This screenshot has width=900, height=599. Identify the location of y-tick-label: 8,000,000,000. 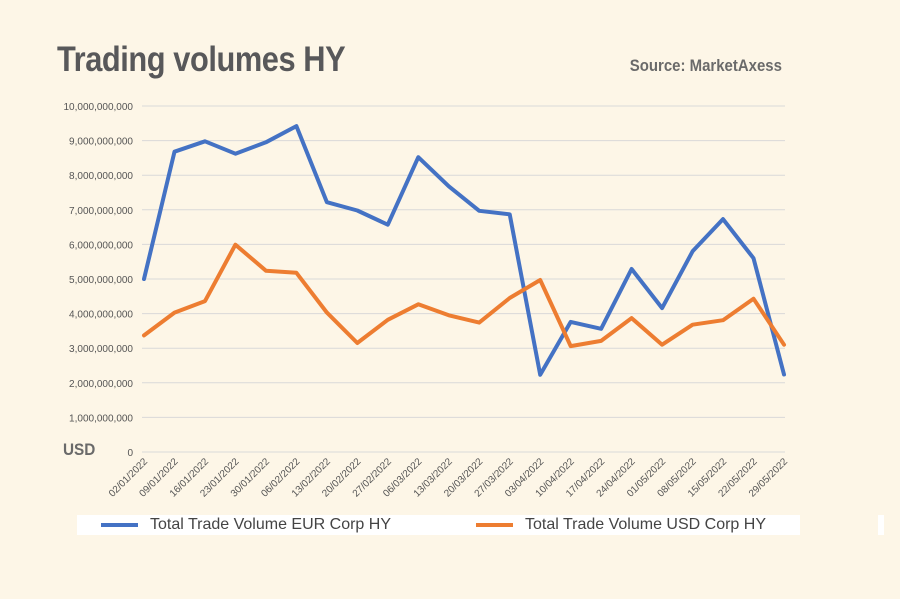
(101, 176).